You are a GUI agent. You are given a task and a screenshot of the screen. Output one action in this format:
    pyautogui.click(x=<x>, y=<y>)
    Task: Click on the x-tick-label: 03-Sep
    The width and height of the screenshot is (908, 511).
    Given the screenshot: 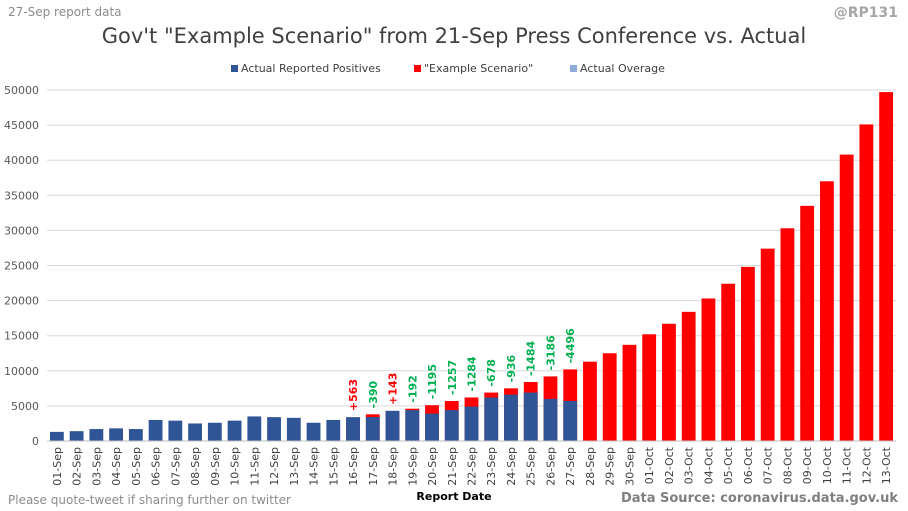 What is the action you would take?
    pyautogui.click(x=96, y=466)
    